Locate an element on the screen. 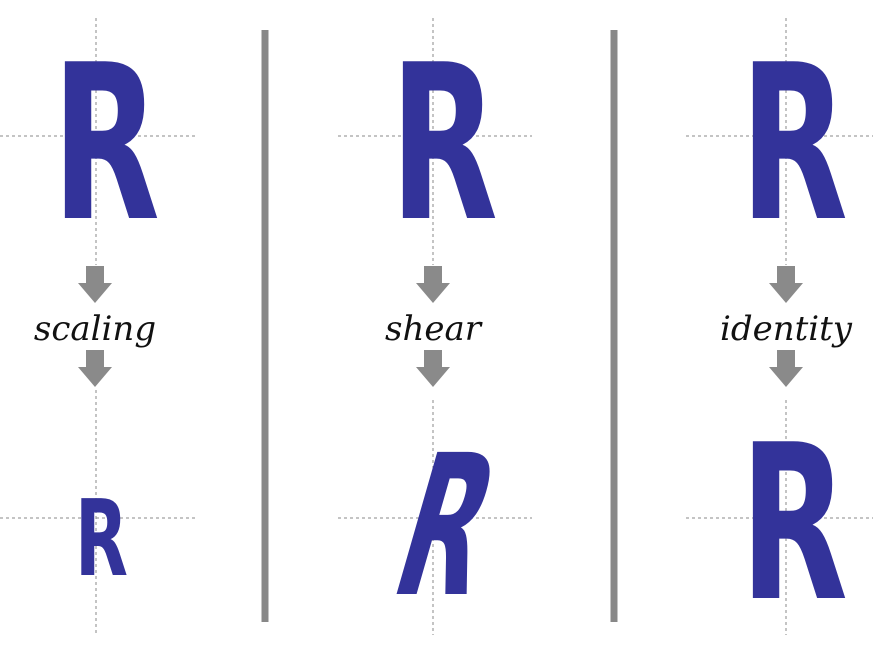 The height and width of the screenshot is (647, 873). sheared-letter-group: R is located at coordinates (447, 526).